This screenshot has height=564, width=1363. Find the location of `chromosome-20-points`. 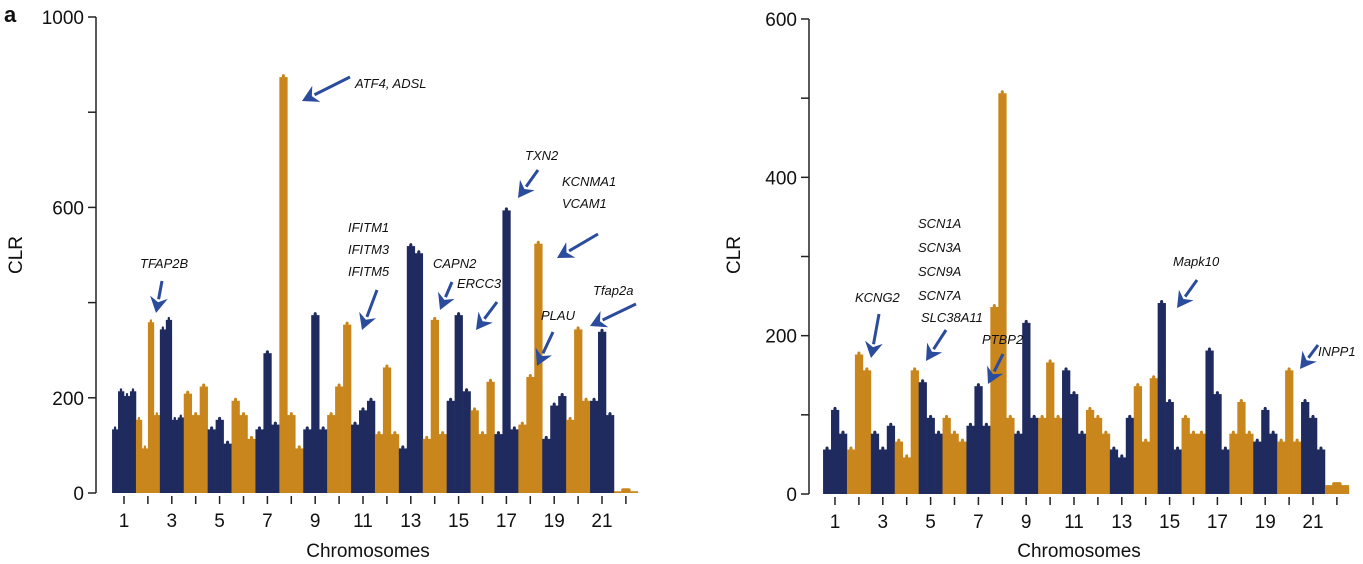

chromosome-20-points is located at coordinates (1289, 430).